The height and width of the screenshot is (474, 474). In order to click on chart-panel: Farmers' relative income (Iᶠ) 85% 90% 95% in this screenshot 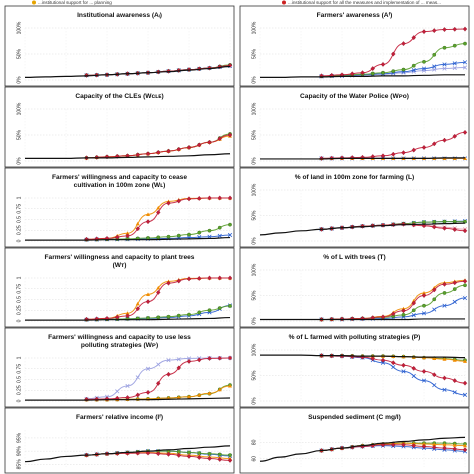, I will do `click(119, 440)`.